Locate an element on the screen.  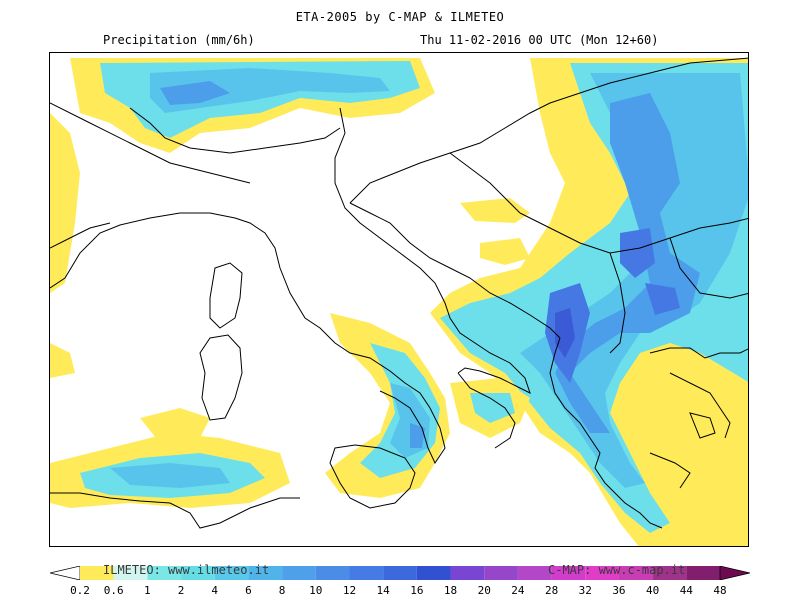
legend-tick-label: 12 is located at coordinates (349, 590).